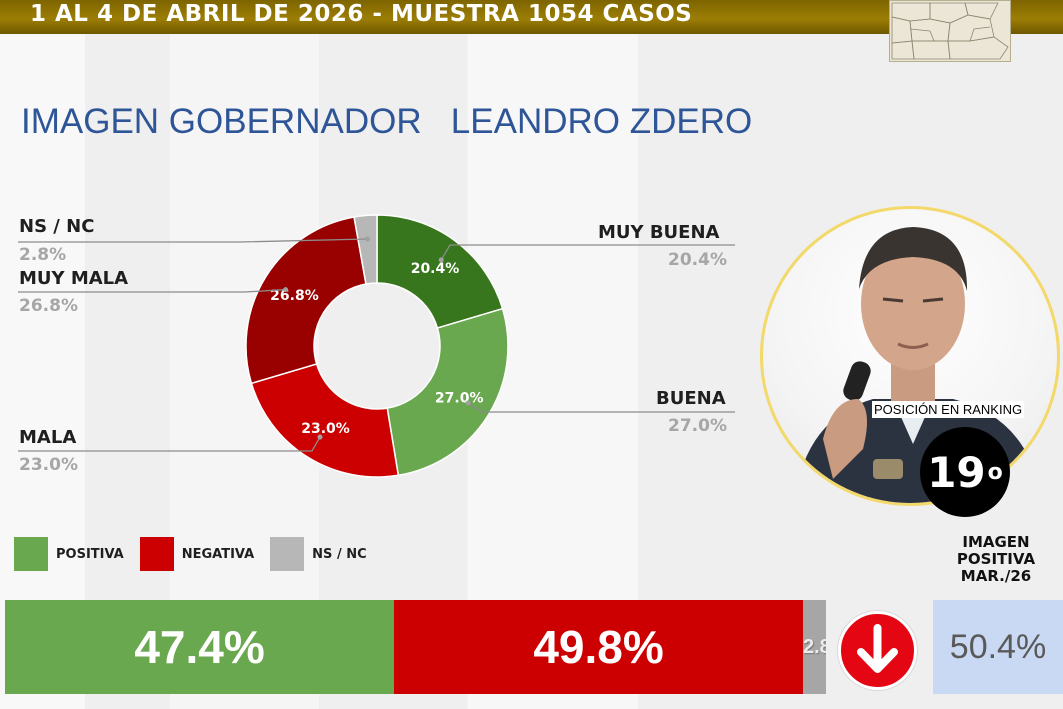 This screenshot has width=1063, height=709. I want to click on previous-value-box: 50.4%, so click(998, 647).